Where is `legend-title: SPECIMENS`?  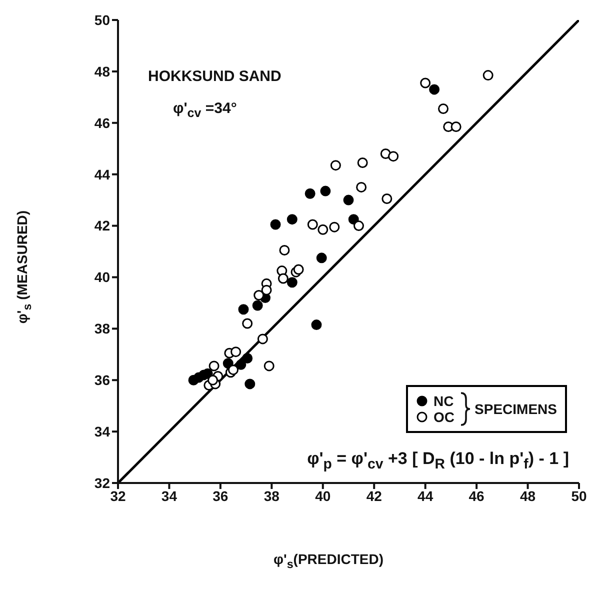
legend-title: SPECIMENS is located at coordinates (515, 408).